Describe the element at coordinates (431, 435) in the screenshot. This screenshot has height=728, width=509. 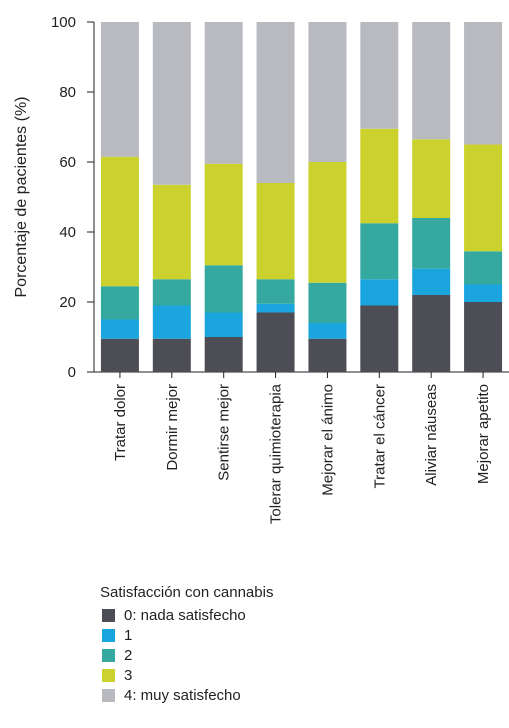
I see `x-tick-label: Aliviar náuseas` at that location.